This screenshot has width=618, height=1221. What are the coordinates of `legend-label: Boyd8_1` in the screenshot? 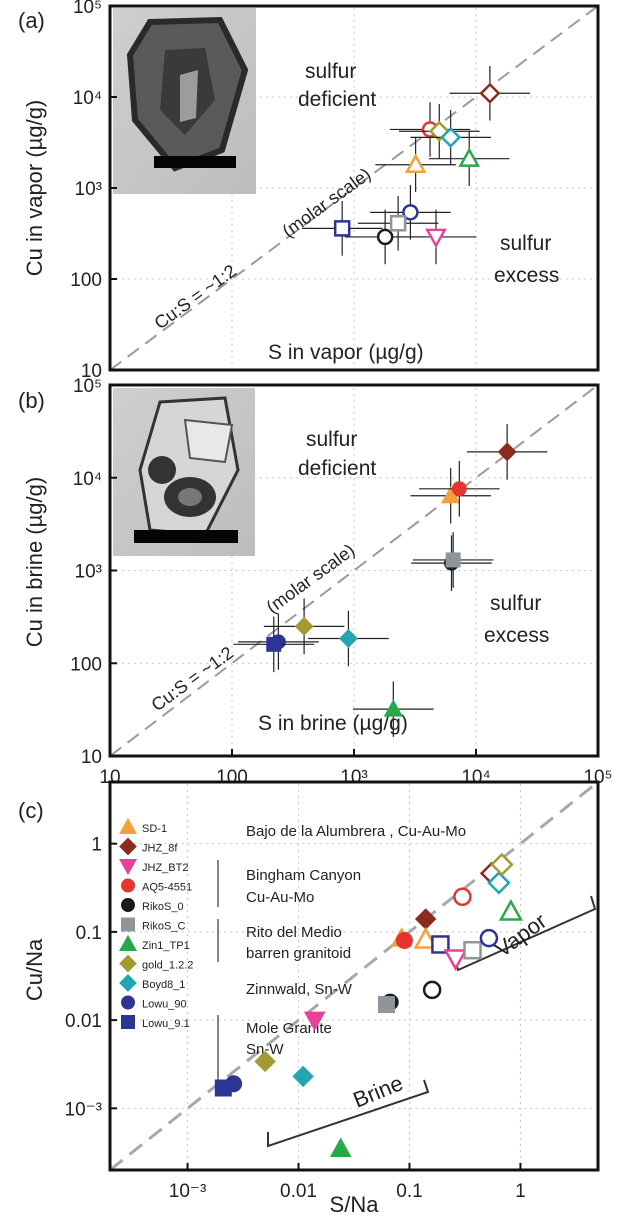 It's located at (163, 985).